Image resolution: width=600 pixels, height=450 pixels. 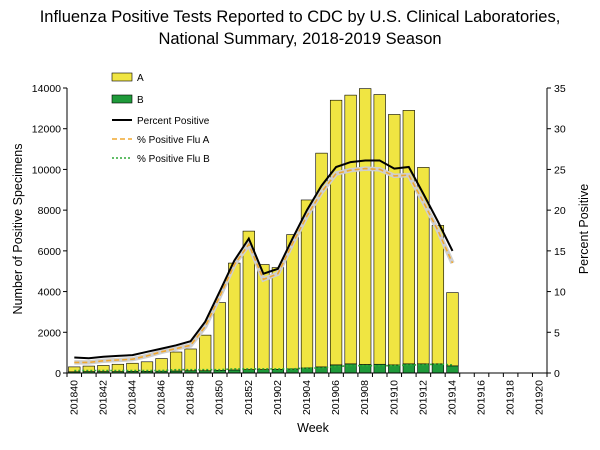 What do you see at coordinates (46, 130) in the screenshot?
I see `y-tick-label-12000: 12000` at bounding box center [46, 130].